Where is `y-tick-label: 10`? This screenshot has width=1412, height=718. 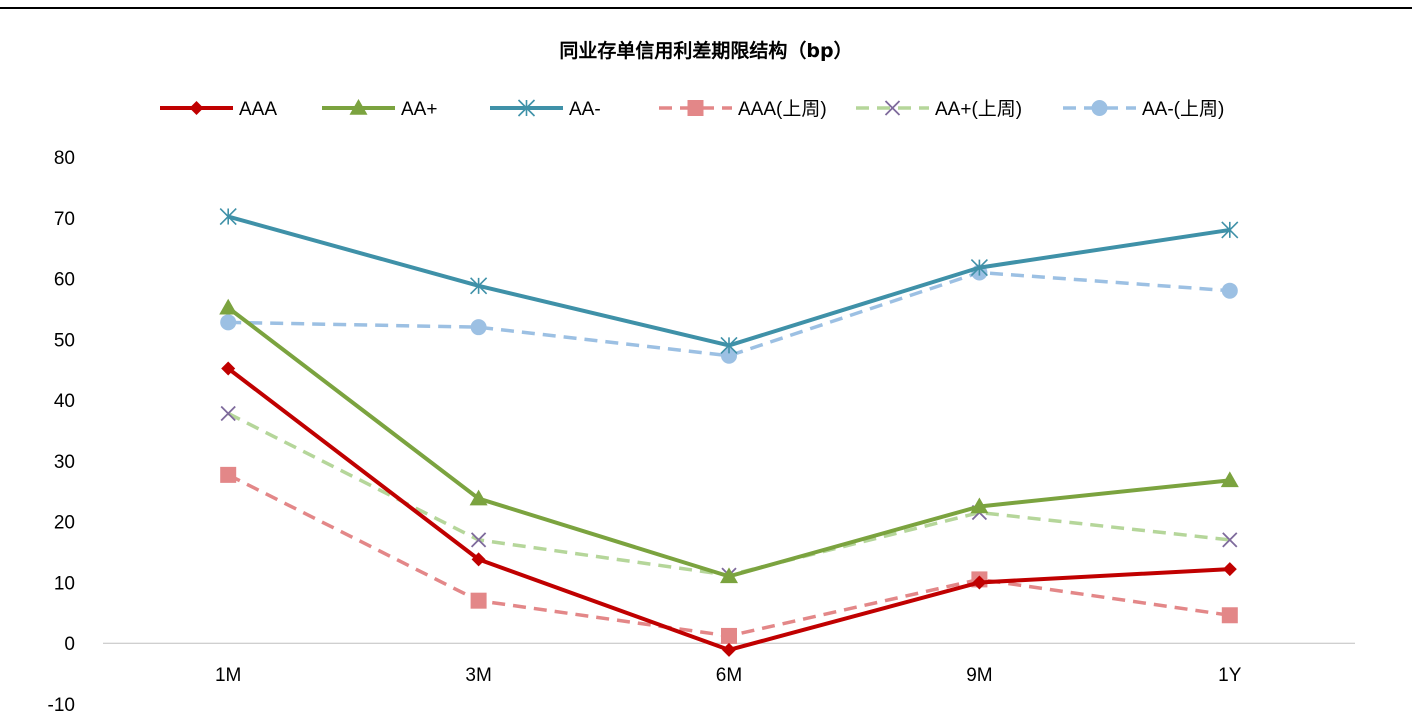
y-tick-label: 10 is located at coordinates (64, 583).